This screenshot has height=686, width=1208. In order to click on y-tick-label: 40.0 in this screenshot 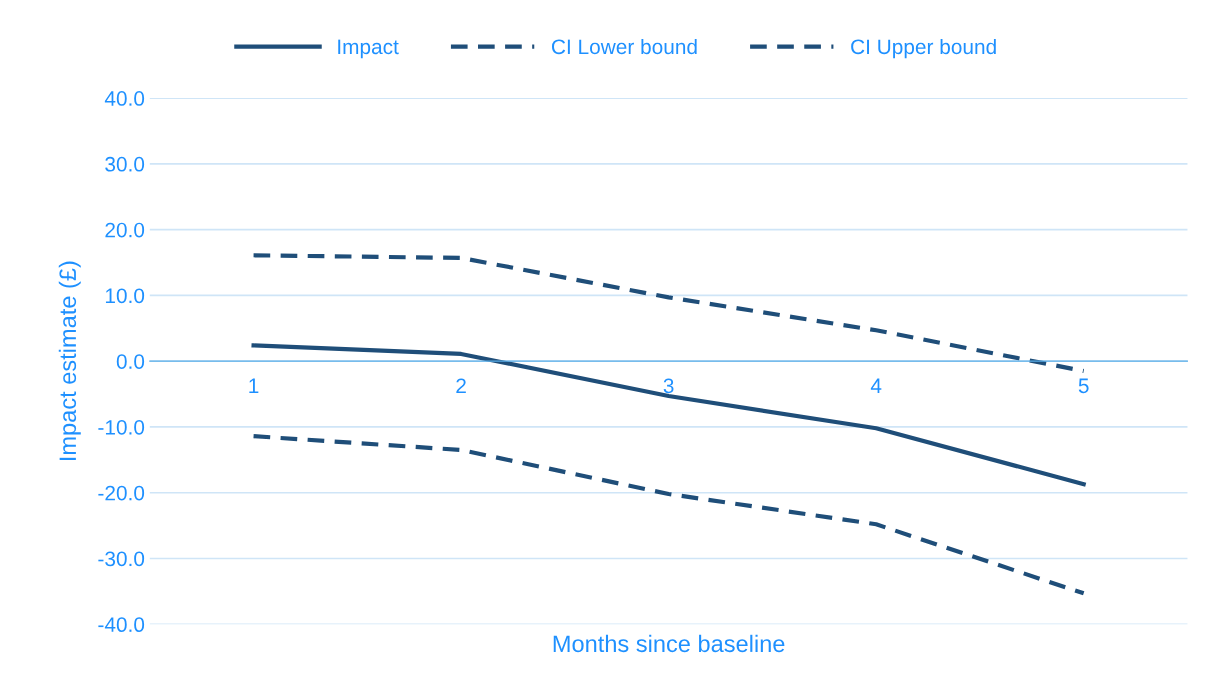, I will do `click(124, 98)`.